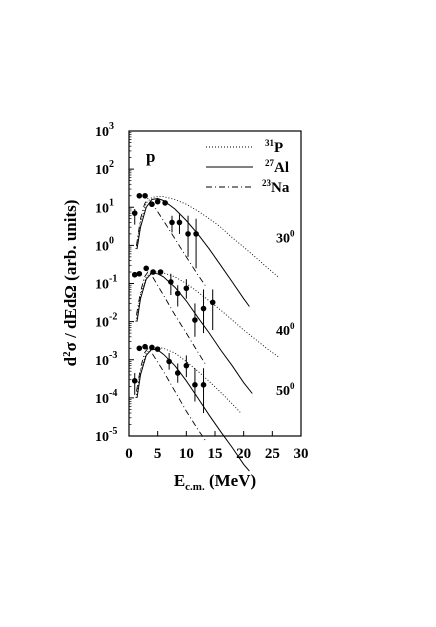 This screenshot has height=627, width=436. I want to click on y-tick-label: 10¹, so click(104, 206).